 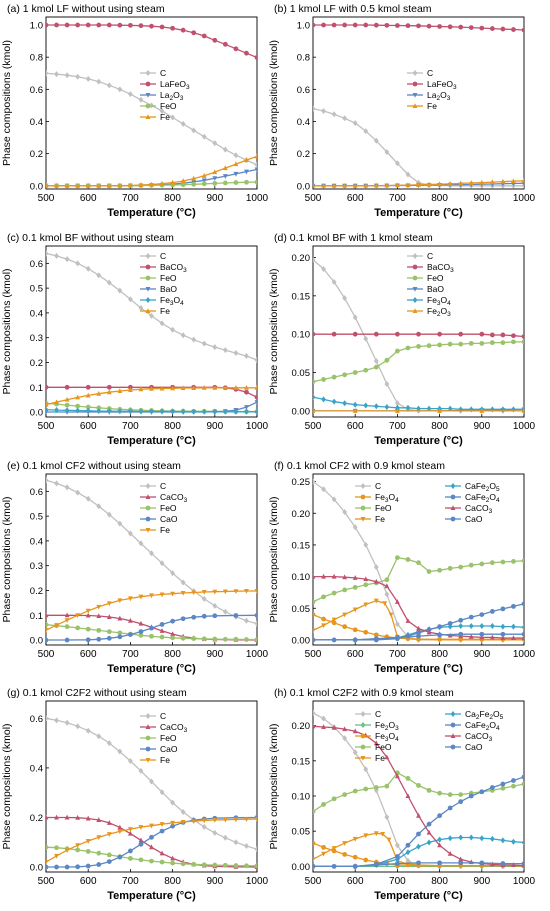 What do you see at coordinates (301, 335) in the screenshot?
I see `y-tick-label: 0.10` at bounding box center [301, 335].